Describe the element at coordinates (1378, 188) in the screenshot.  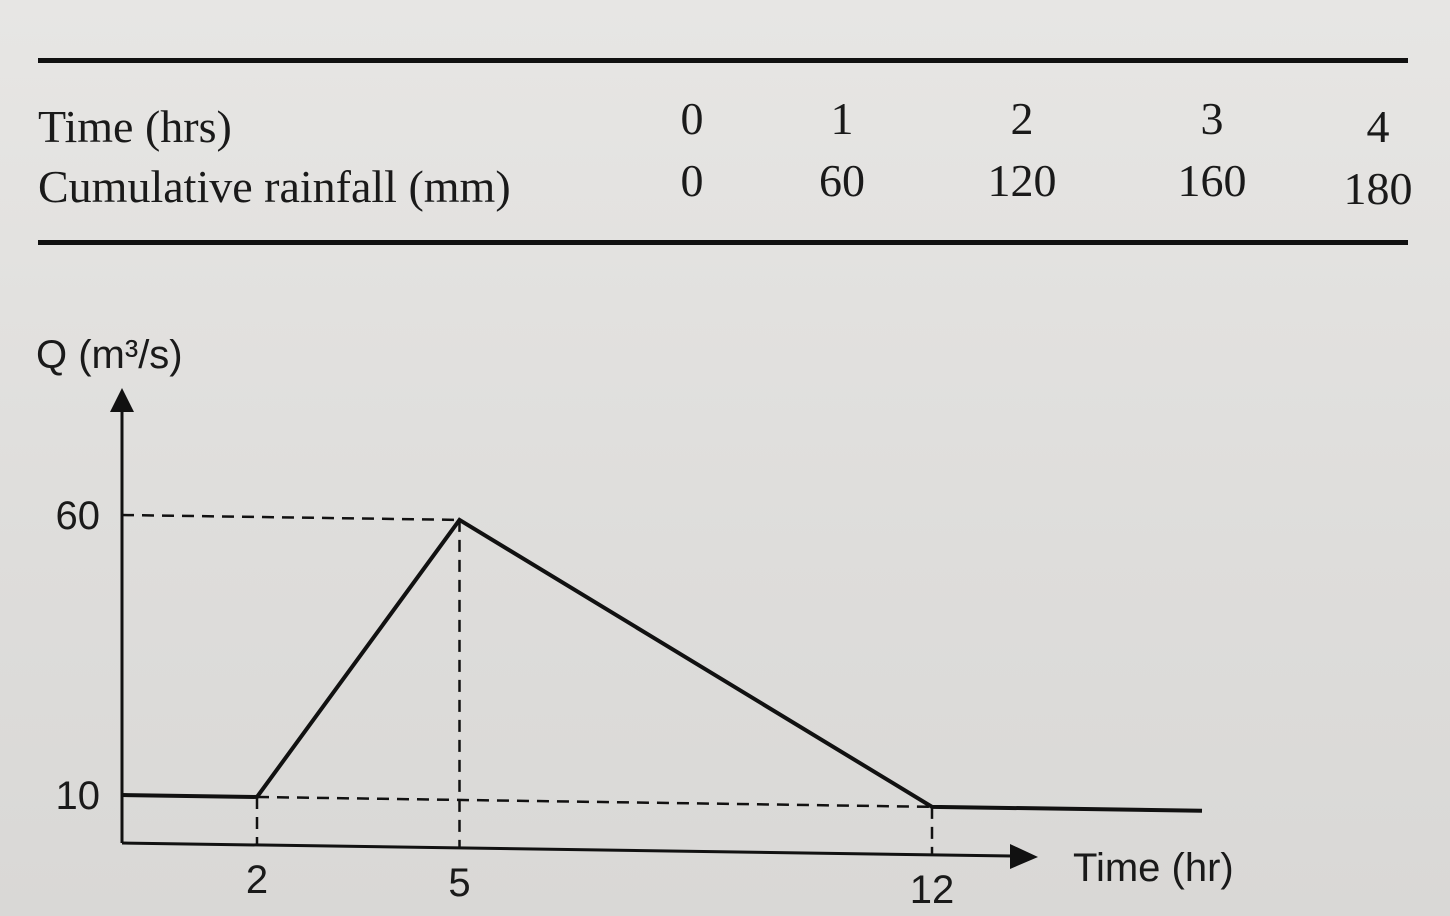
I see `rainfall-cell: 180` at that location.